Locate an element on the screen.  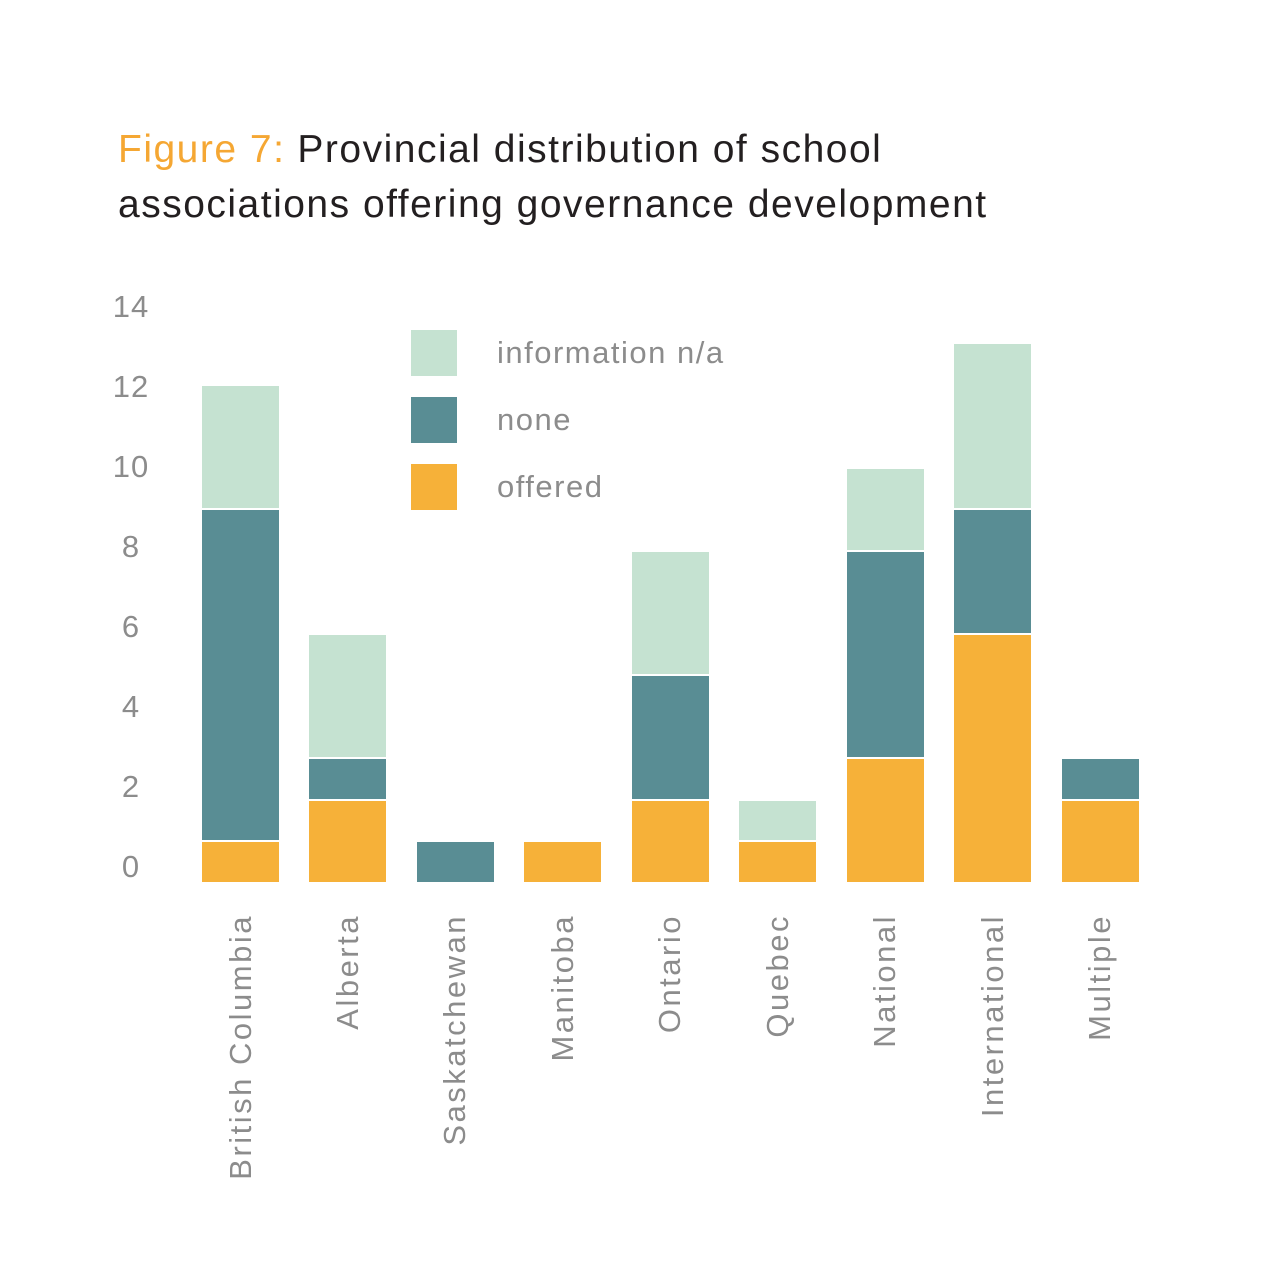
figure-number: Figure 7: is located at coordinates (202, 149).